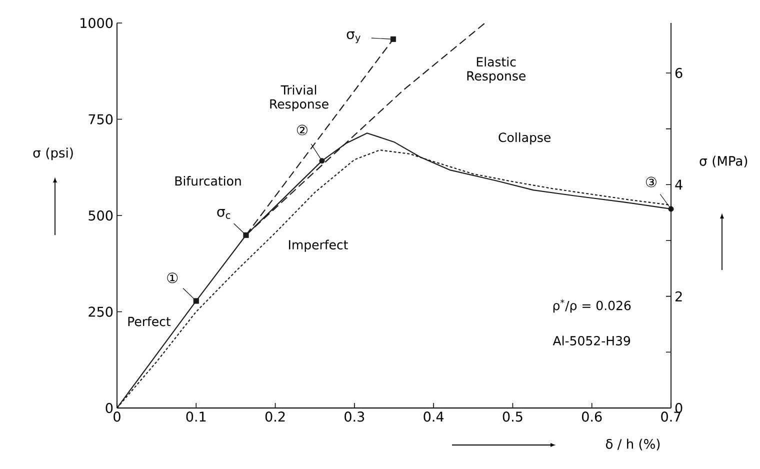 The height and width of the screenshot is (469, 760). What do you see at coordinates (592, 306) in the screenshot?
I see `annotation: ρ$^{*}$/ρ = 0.026` at bounding box center [592, 306].